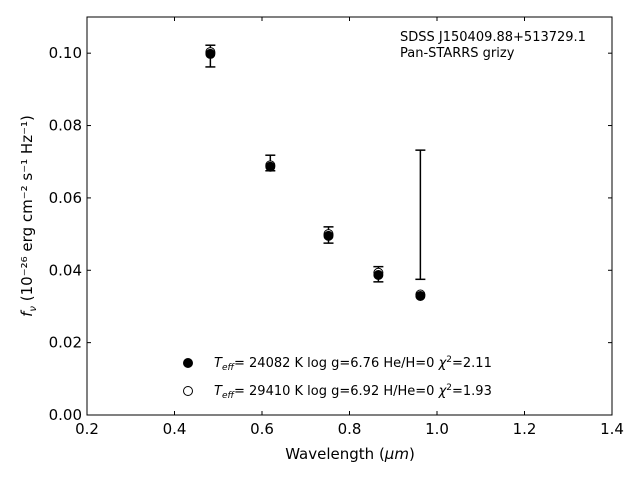 Image resolution: width=640 pixels, height=480 pixels. Describe the element at coordinates (353, 364) in the screenshot. I see `legend-label-filled: Teff= 24082 K log g=6.76 He/H=0 χ2=2.11` at that location.